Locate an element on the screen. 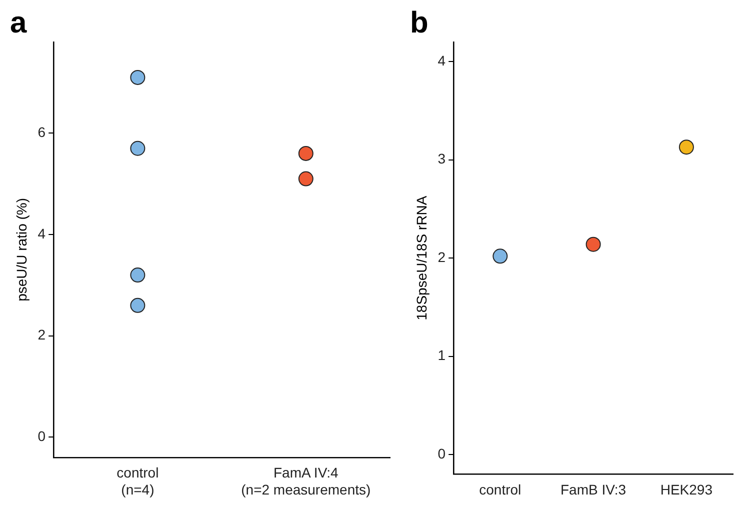  x-tick-label: control is located at coordinates (500, 489).